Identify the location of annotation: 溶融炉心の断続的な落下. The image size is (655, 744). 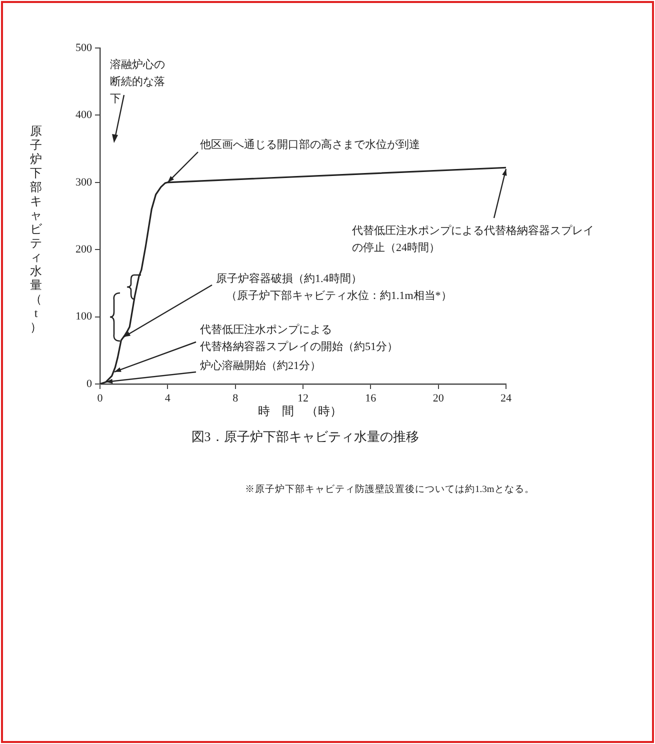
(137, 81).